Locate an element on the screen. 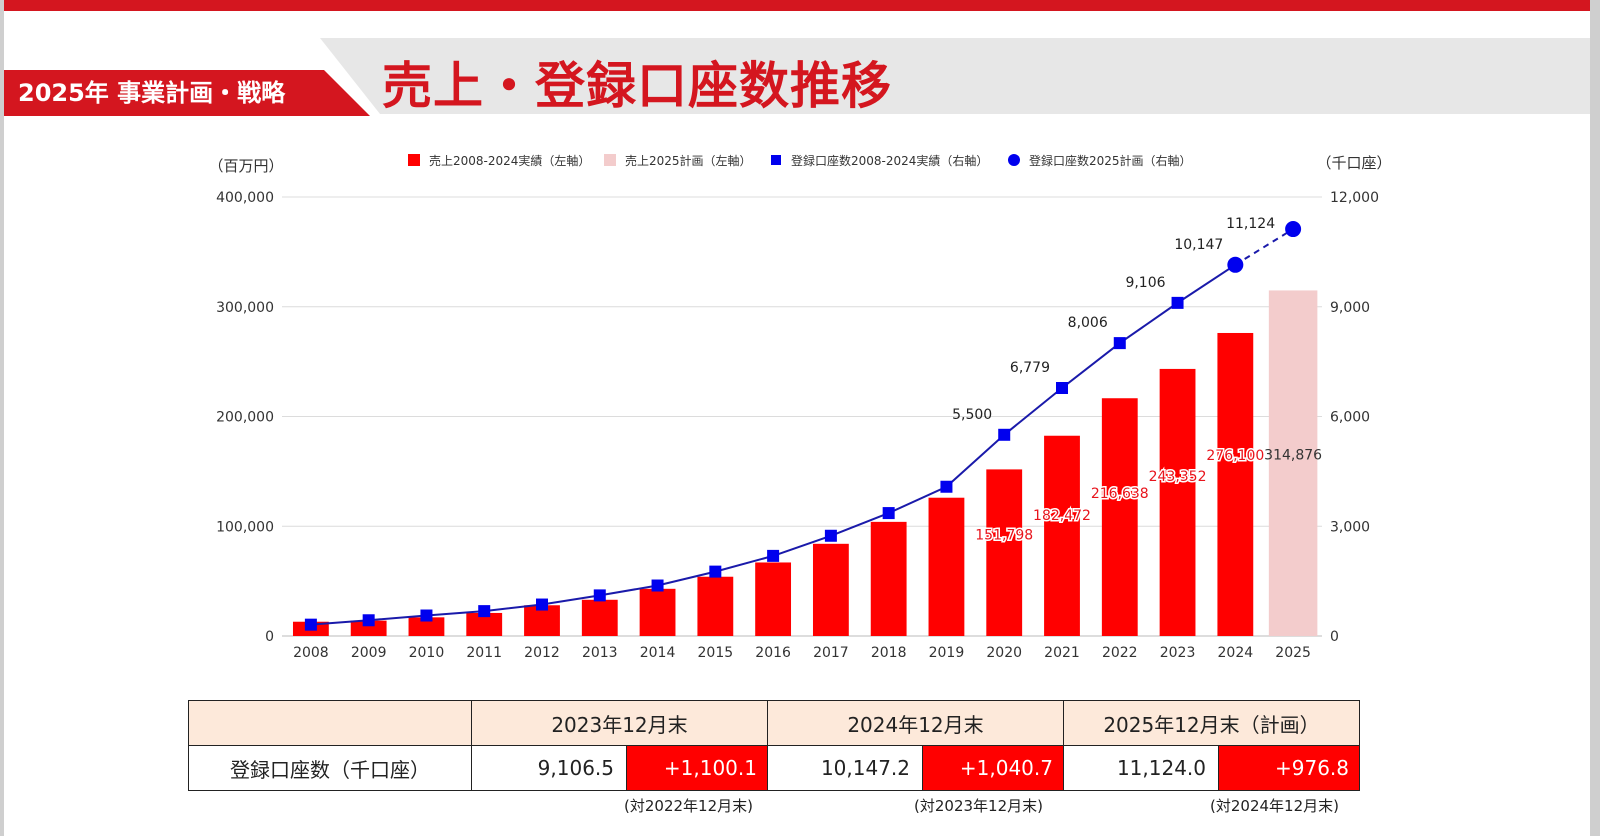  x-tick-label: 2019 is located at coordinates (947, 653).